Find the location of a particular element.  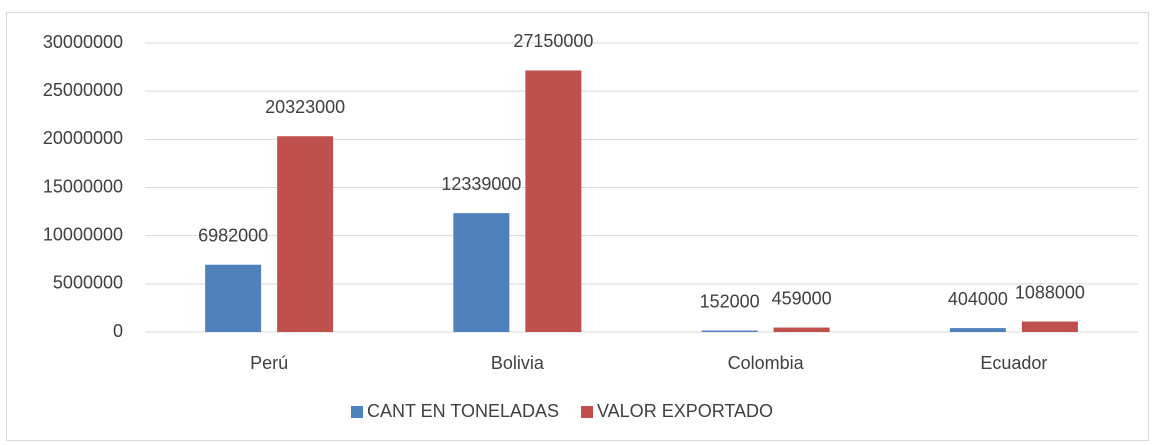

y-tick-label: 15000000 is located at coordinates (83, 186).